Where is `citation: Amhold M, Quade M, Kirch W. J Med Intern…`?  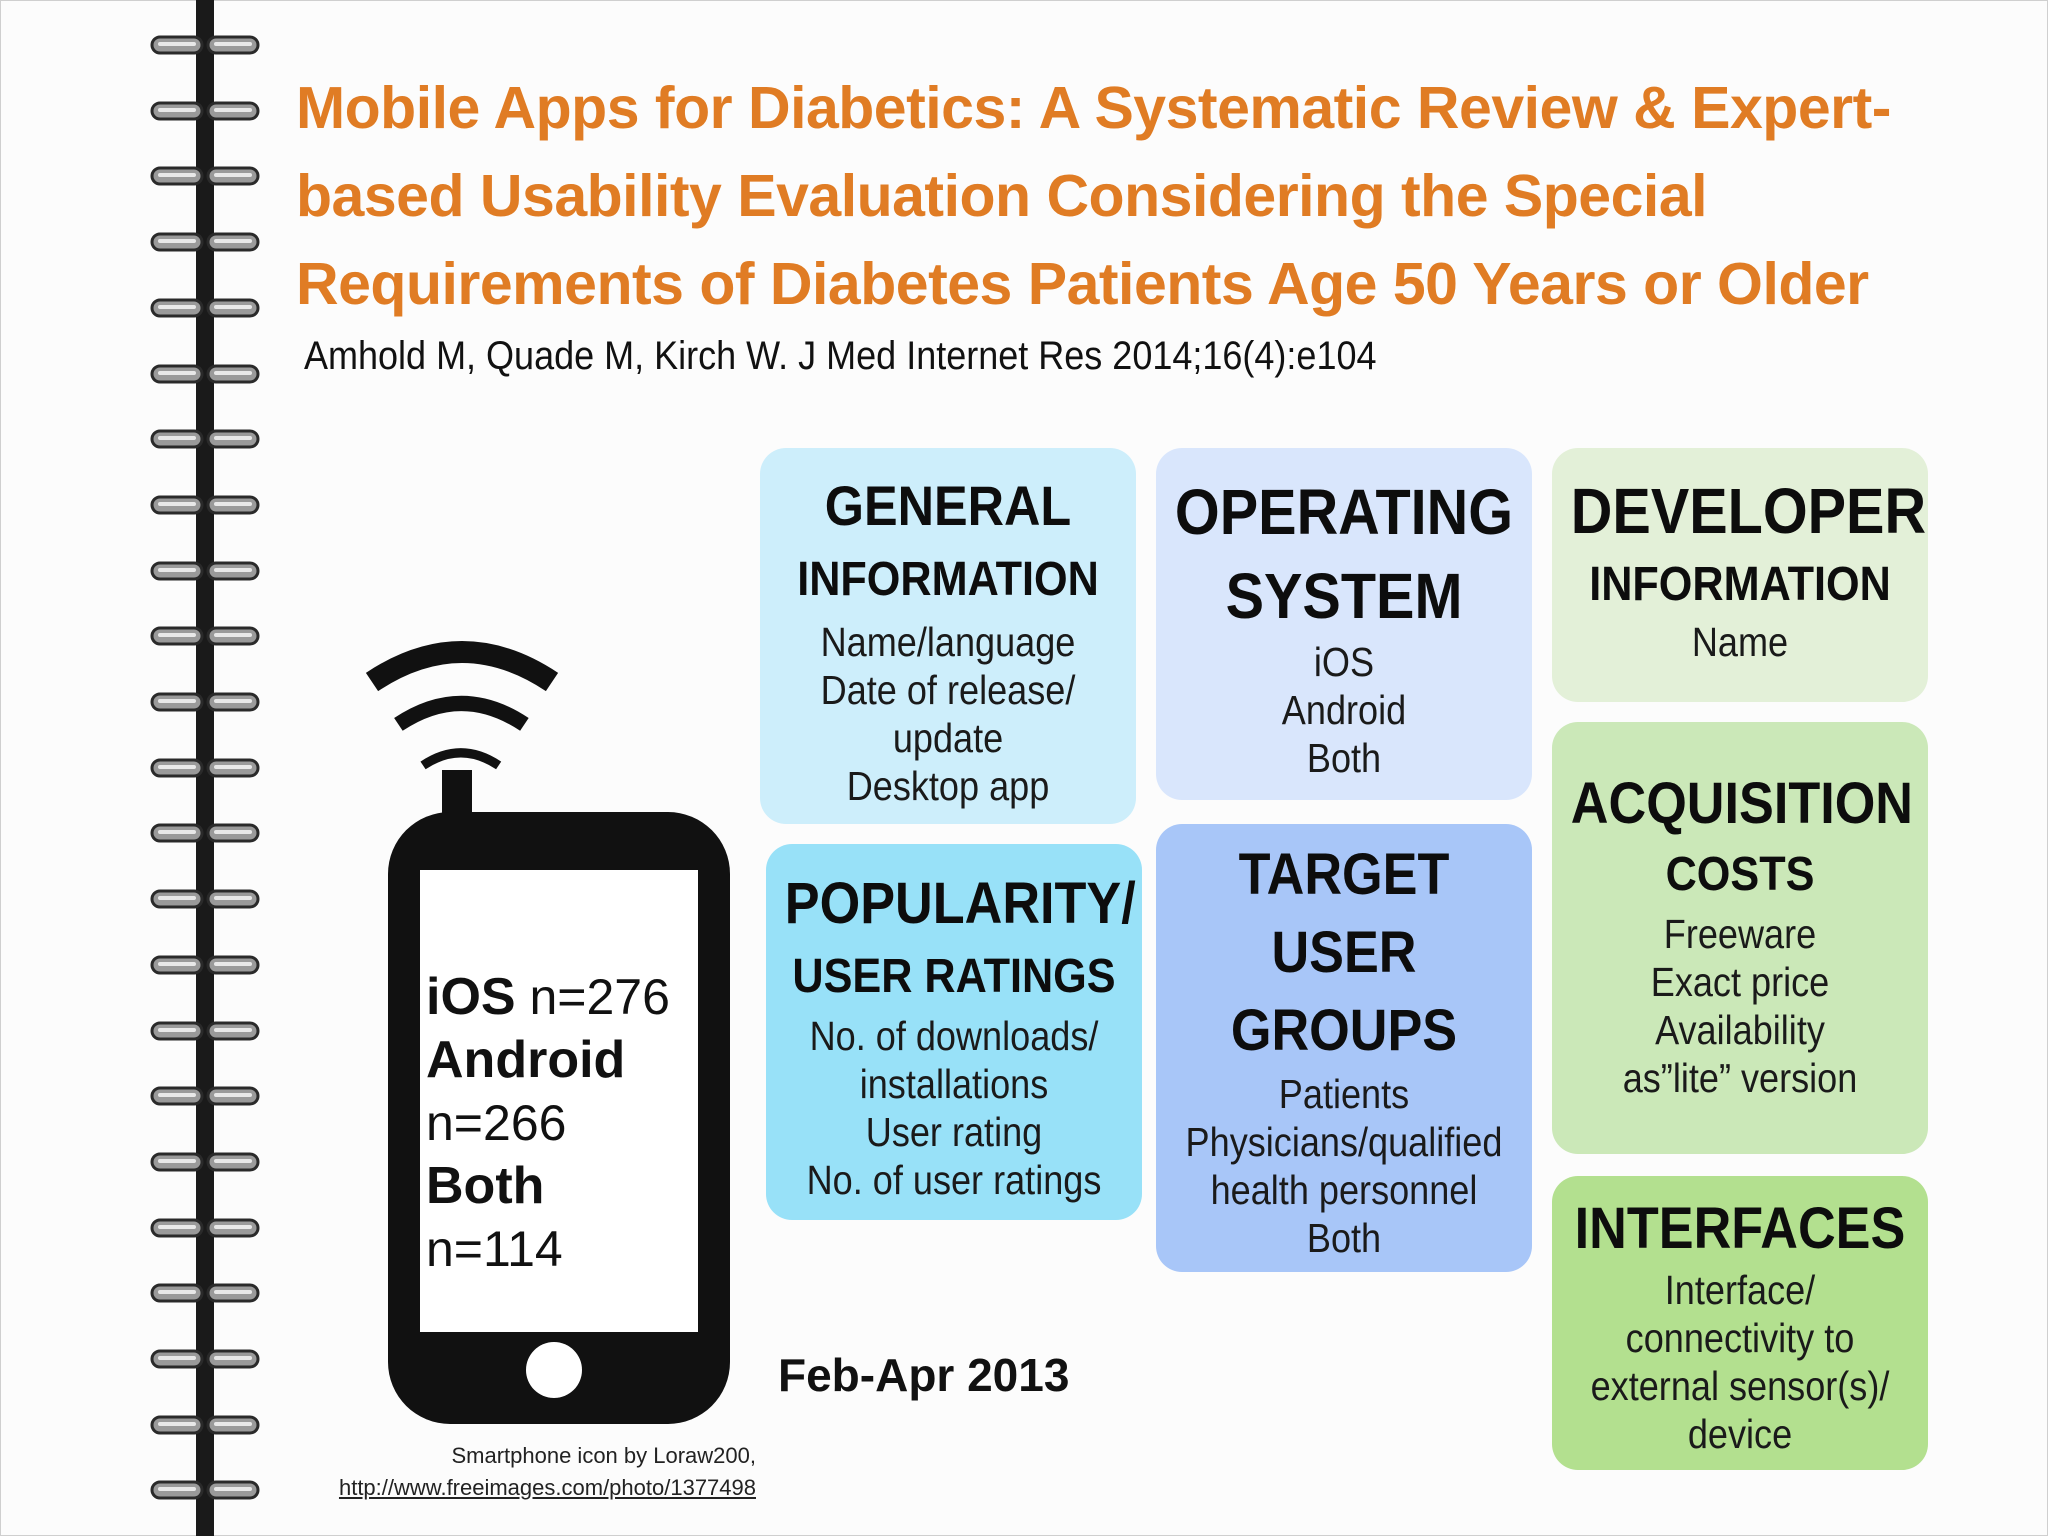 citation: Amhold M, Quade M, Kirch W. J Med Intern… is located at coordinates (840, 356).